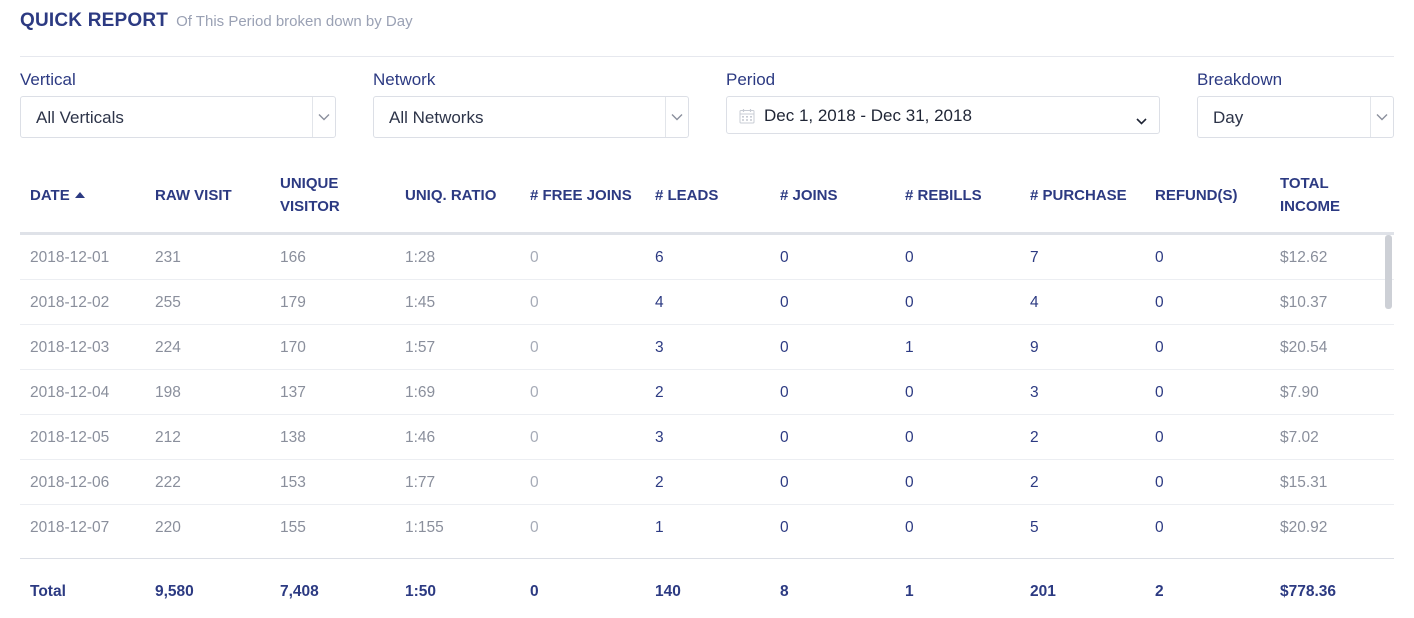 The height and width of the screenshot is (618, 1414). Describe the element at coordinates (581, 195) in the screenshot. I see `column-header-free-joins: # FREE JOINS` at that location.